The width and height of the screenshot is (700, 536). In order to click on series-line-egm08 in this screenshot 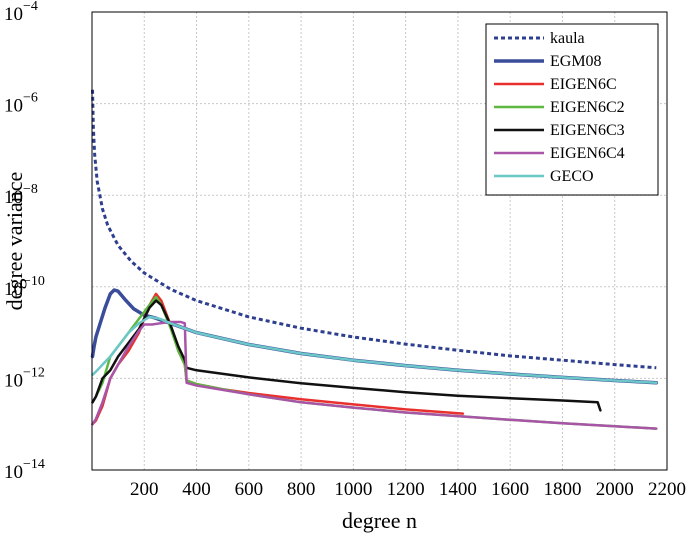, I will do `click(374, 336)`.